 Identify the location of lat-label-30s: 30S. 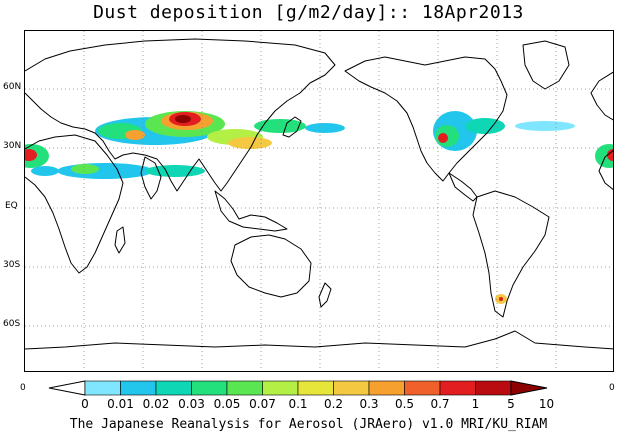
(12, 265).